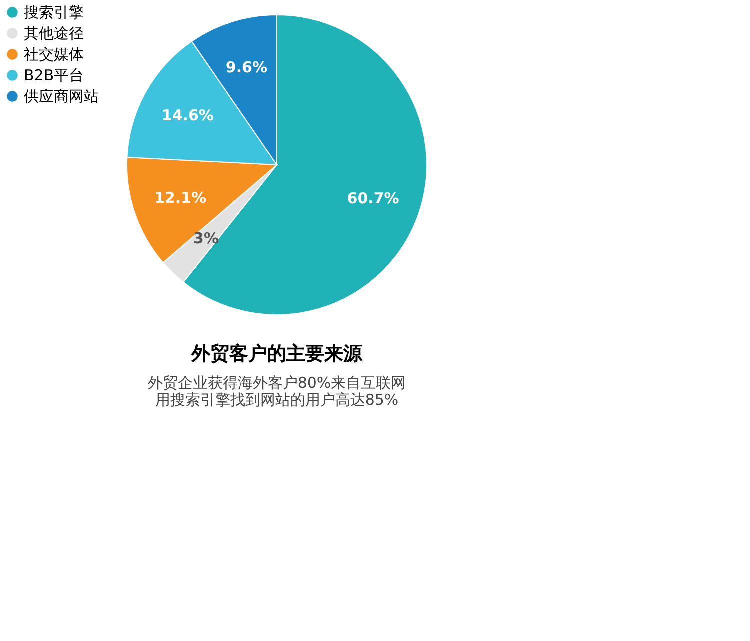 The image size is (750, 641). What do you see at coordinates (54, 55) in the screenshot?
I see `legend-label: 社交媒体` at bounding box center [54, 55].